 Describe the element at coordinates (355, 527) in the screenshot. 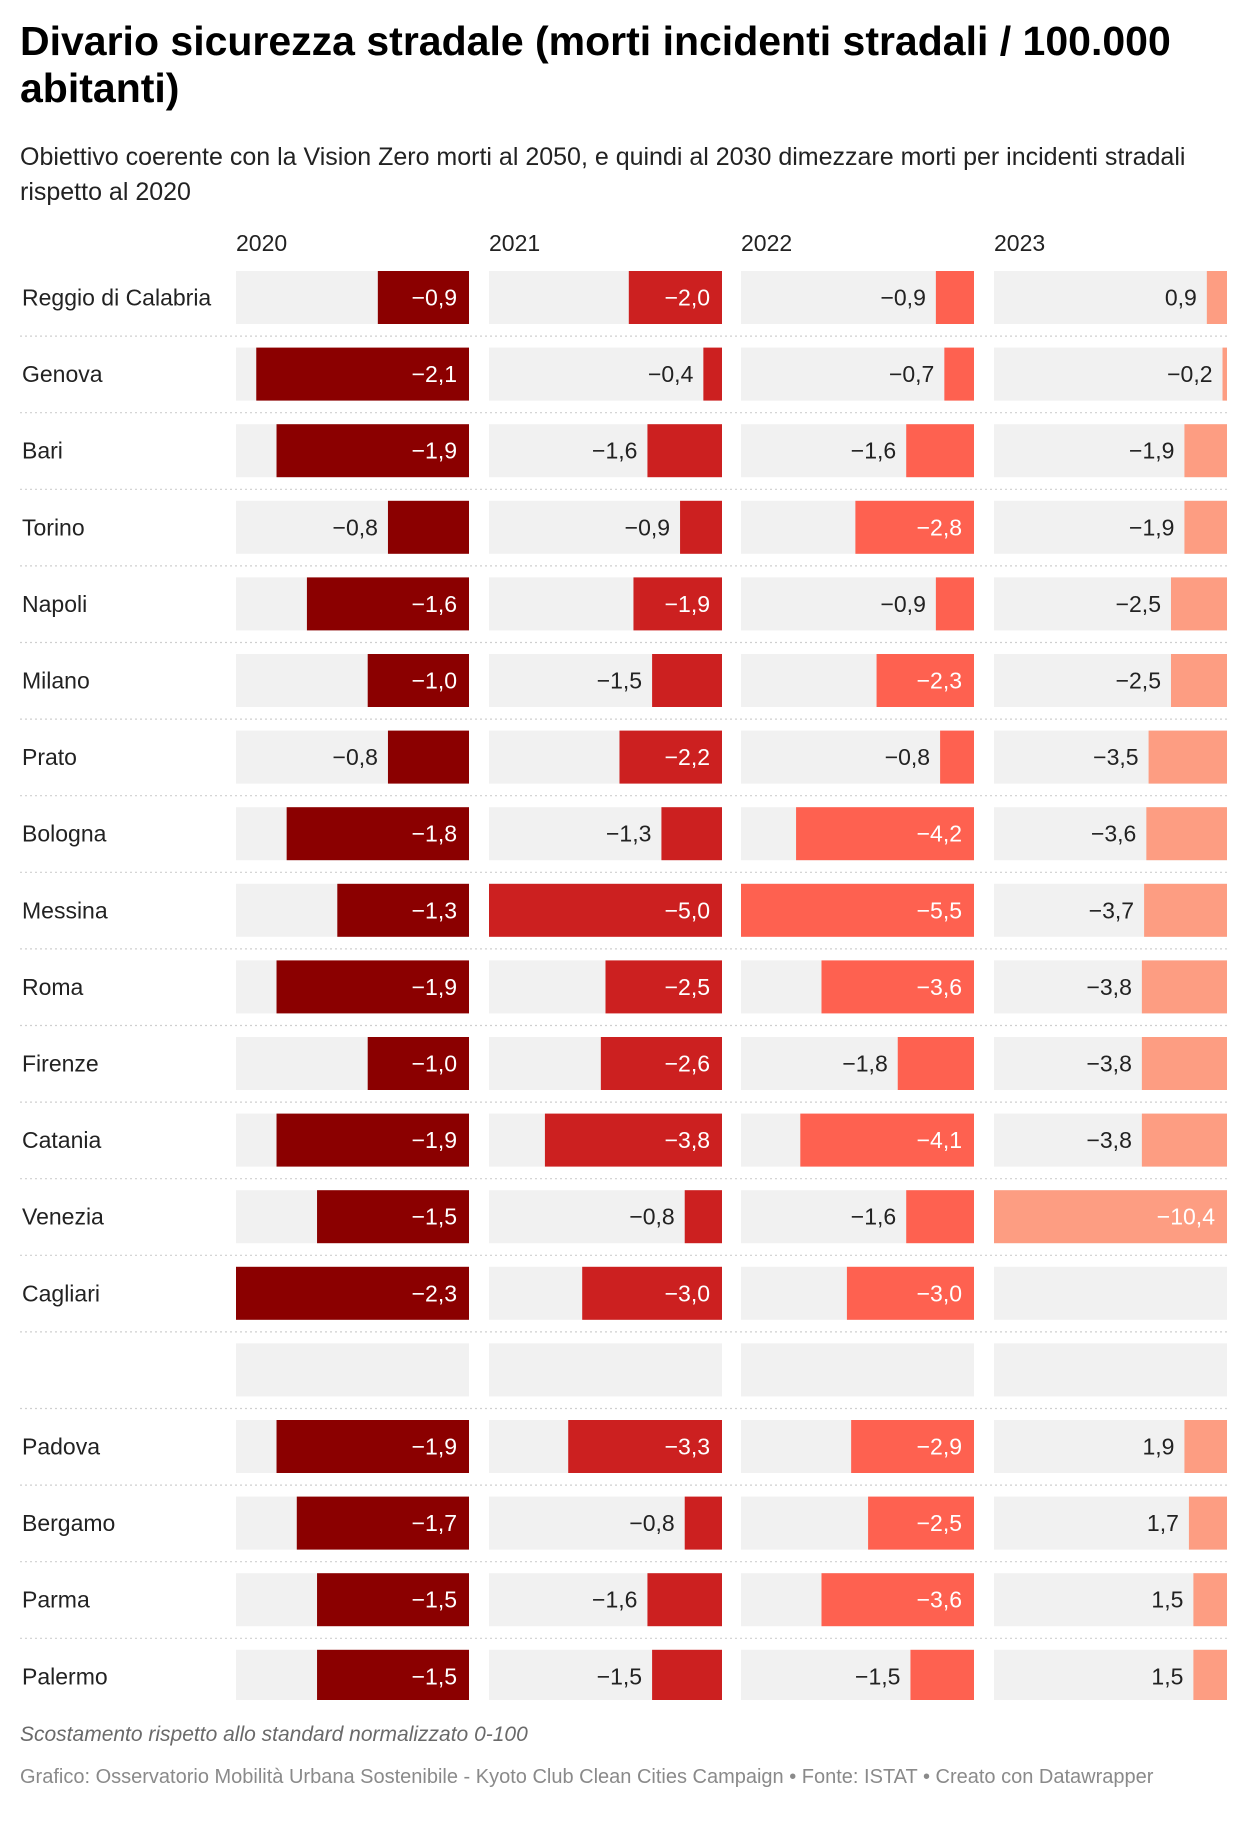

I see `value-label: −0,8` at that location.